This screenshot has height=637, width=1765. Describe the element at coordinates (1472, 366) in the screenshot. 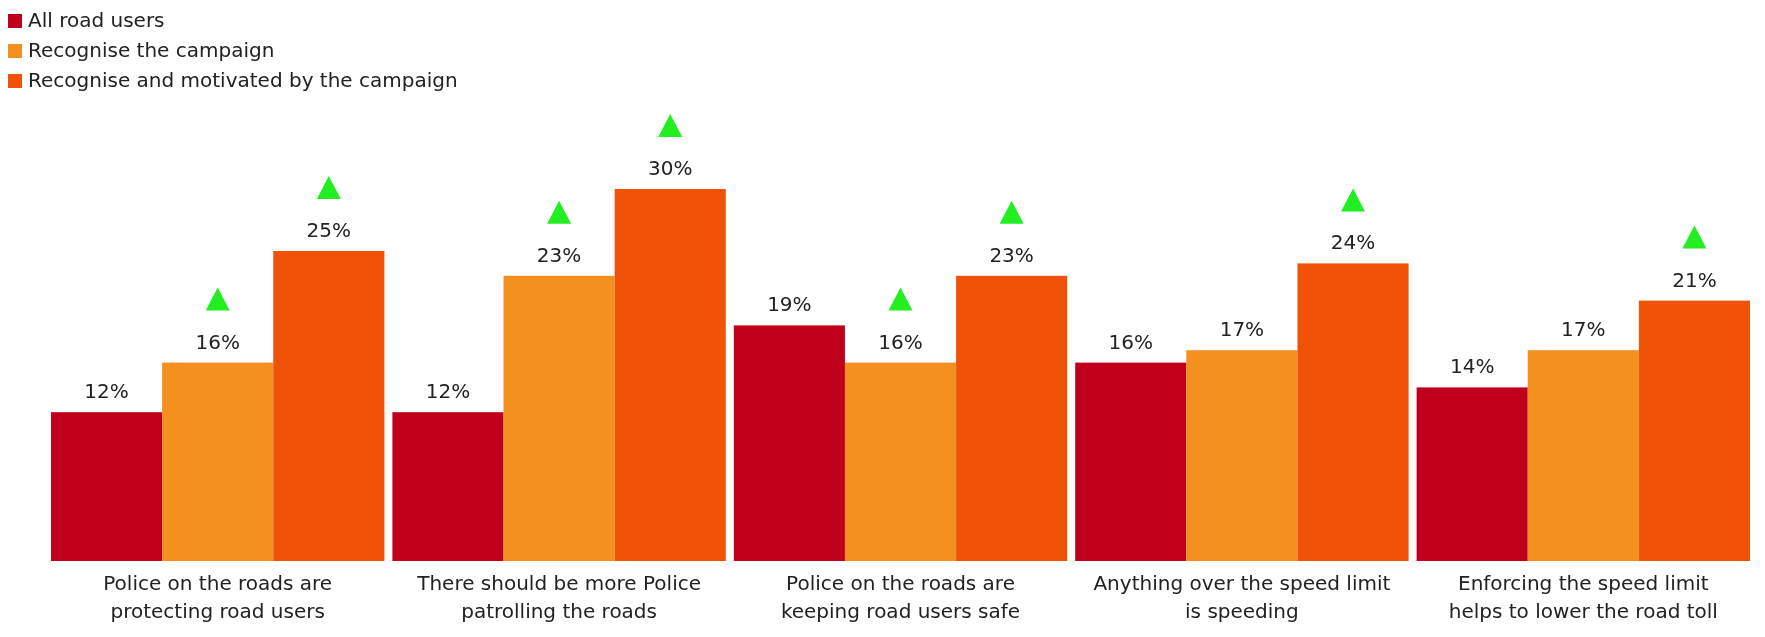

I see `data-label: 14%` at that location.